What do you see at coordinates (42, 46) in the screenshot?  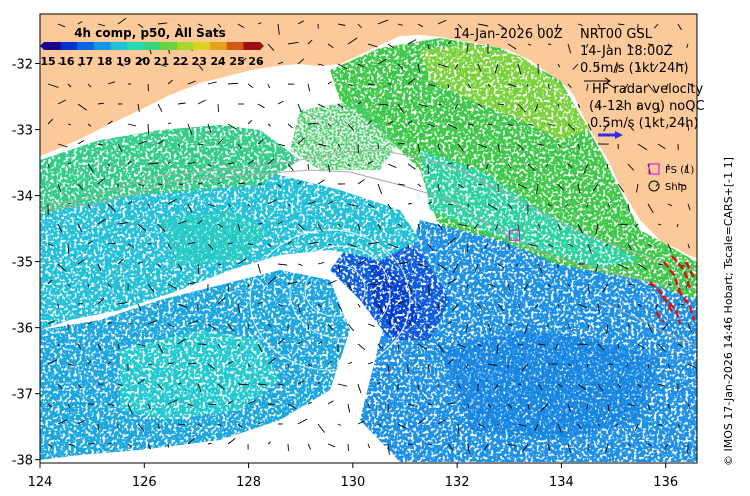 I see `colorbar-low-cap` at bounding box center [42, 46].